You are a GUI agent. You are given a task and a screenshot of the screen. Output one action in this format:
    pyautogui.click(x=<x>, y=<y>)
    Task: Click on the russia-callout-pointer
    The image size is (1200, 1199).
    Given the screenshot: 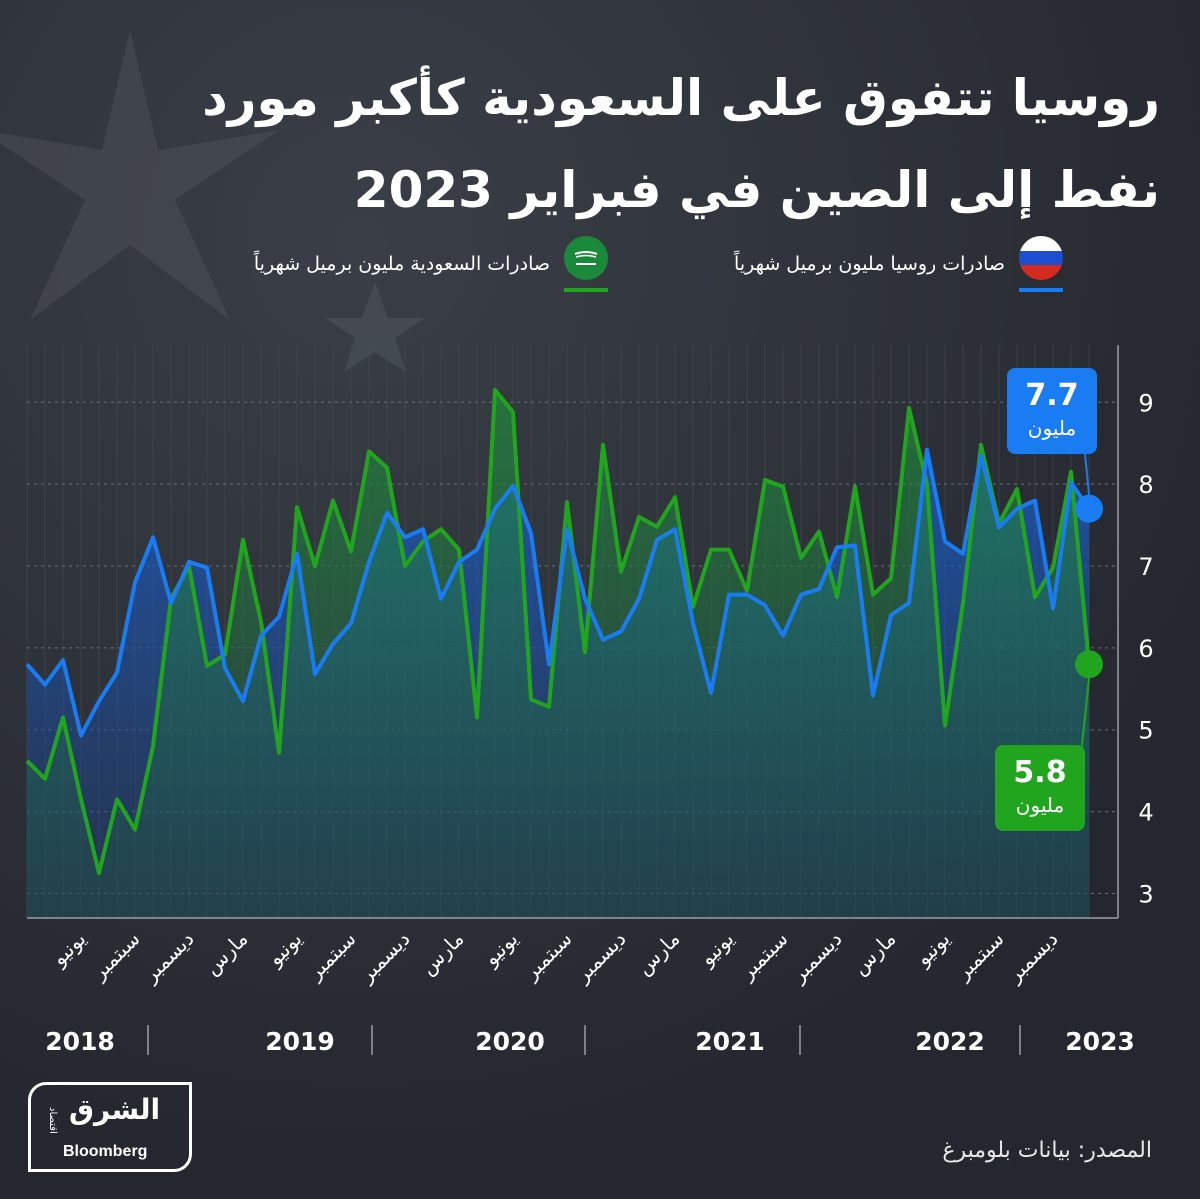 What is the action you would take?
    pyautogui.click(x=1087, y=474)
    